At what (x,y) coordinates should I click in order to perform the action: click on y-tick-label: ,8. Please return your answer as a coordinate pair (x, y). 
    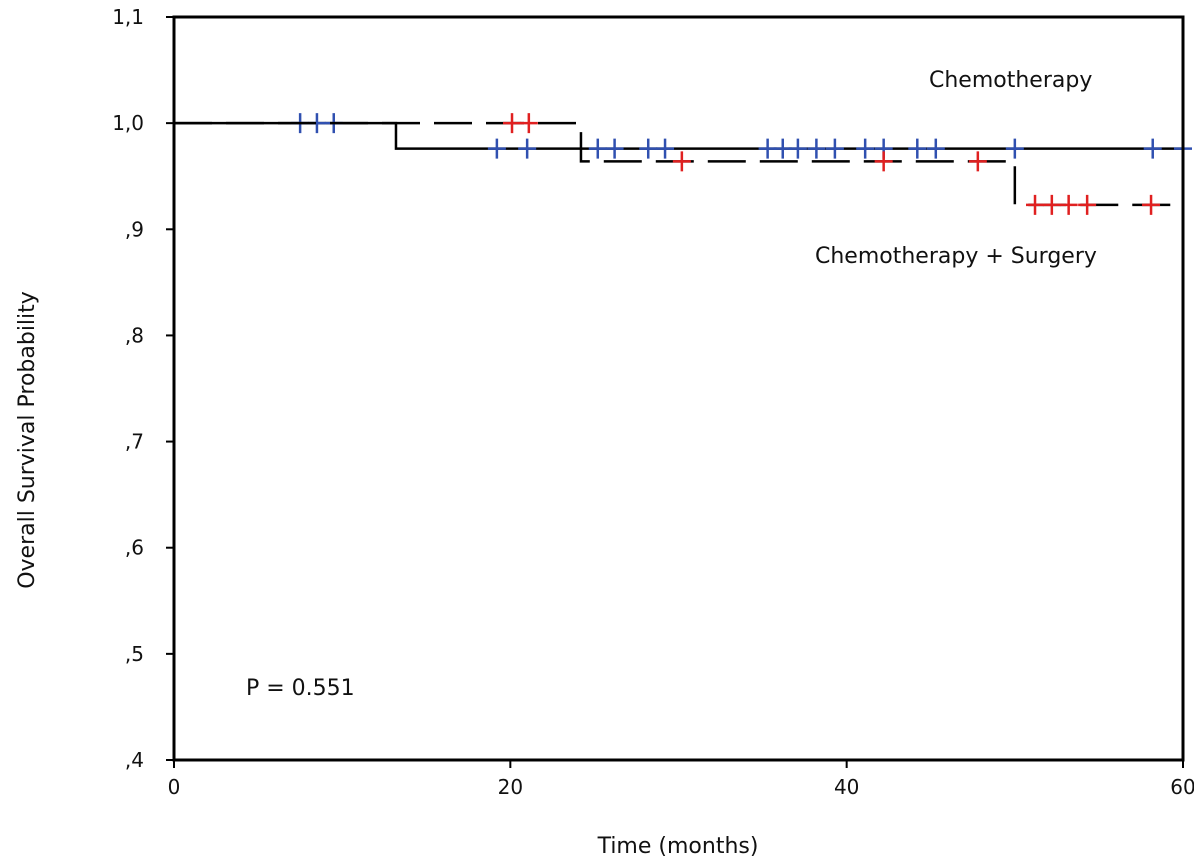
    Looking at the image, I should click on (134, 335).